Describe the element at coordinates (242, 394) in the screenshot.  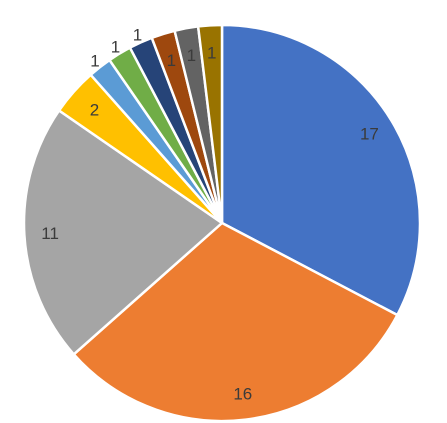
I see `pie-data-label-2: 16` at that location.